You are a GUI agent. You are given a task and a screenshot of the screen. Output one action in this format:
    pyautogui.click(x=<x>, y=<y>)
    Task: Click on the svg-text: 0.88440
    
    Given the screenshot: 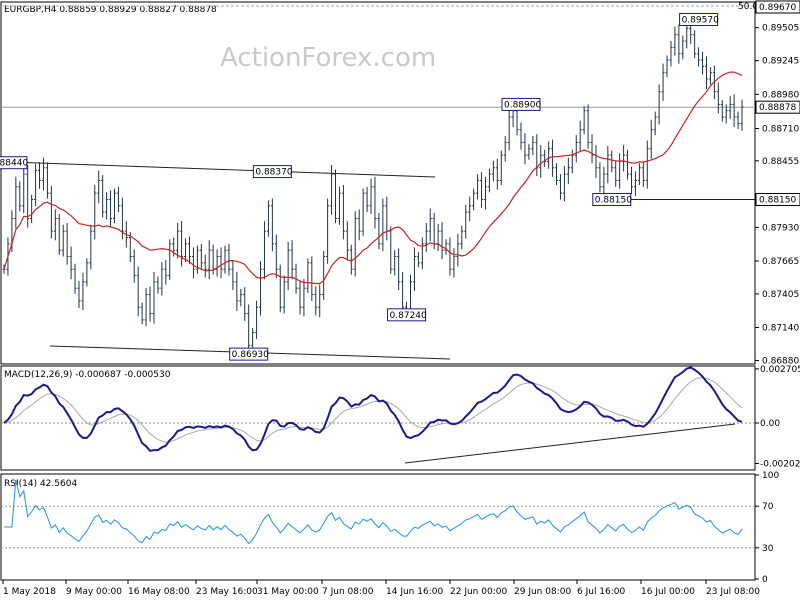 What is the action you would take?
    pyautogui.click(x=14, y=164)
    